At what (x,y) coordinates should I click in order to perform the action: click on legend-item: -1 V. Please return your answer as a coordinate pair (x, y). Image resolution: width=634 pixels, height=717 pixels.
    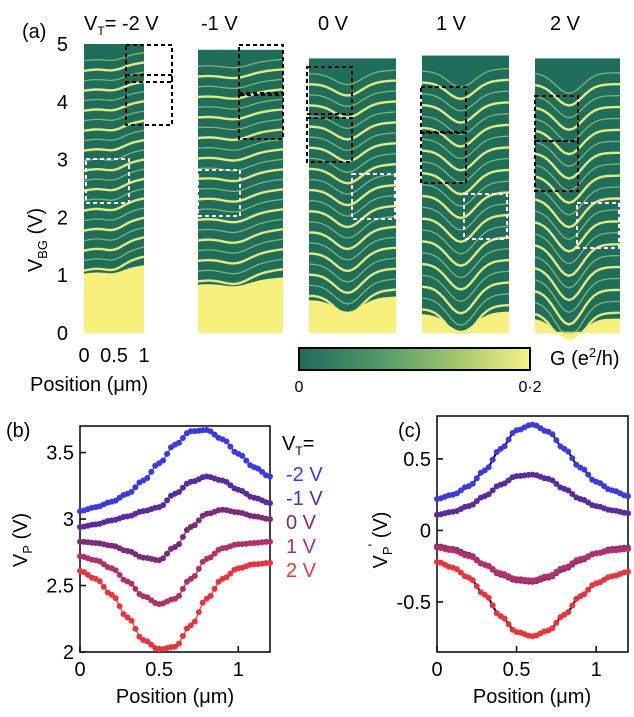
    Looking at the image, I should click on (304, 499).